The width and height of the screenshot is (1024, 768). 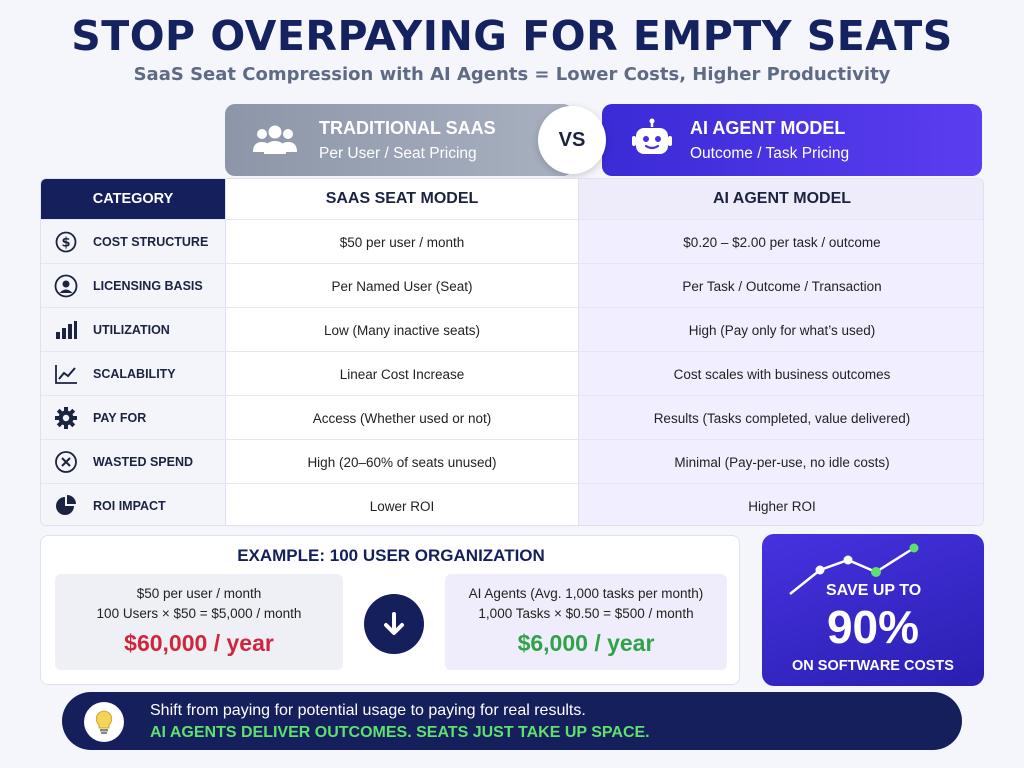 I want to click on ai-column-header: AI AGENT MODEL, so click(x=781, y=199).